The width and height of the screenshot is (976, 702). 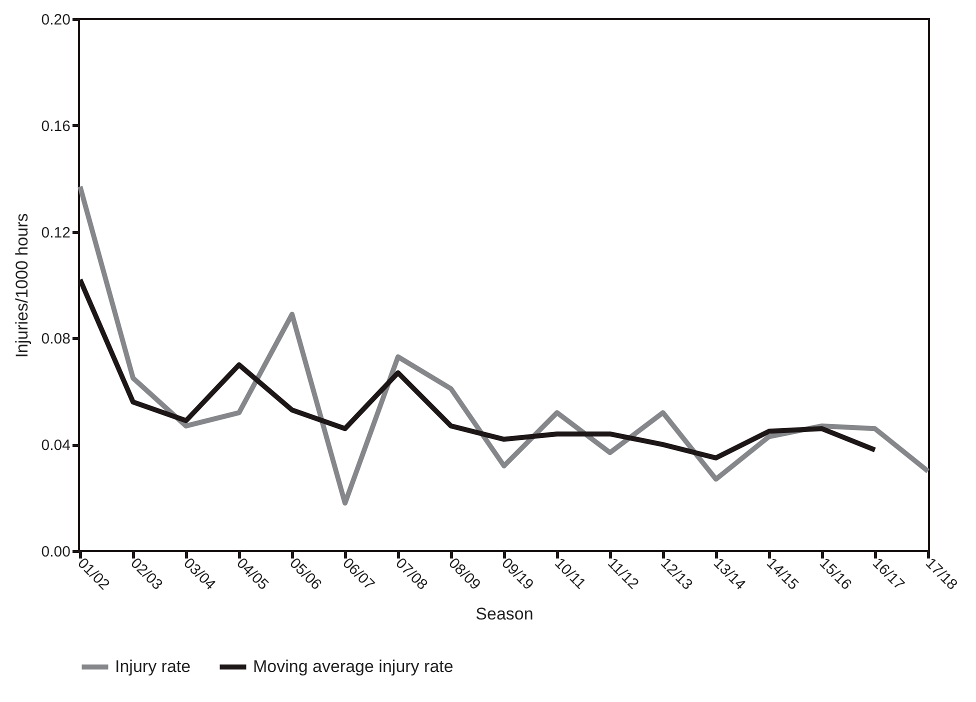 What do you see at coordinates (22, 285) in the screenshot?
I see `y-axis-title: Injuries/1000 hours` at bounding box center [22, 285].